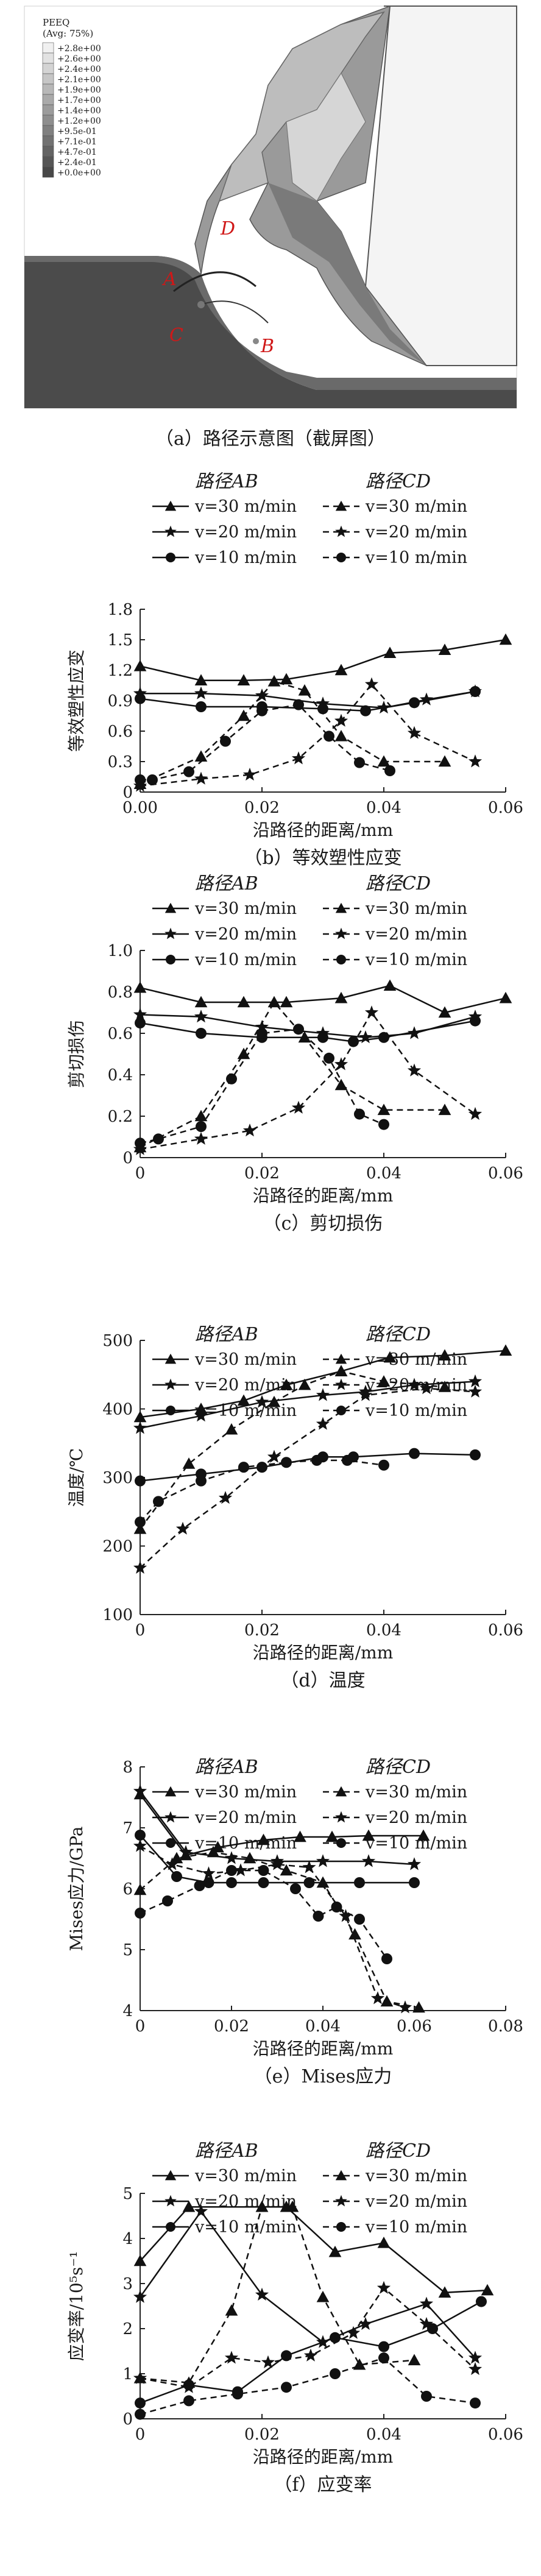 The image size is (541, 2576). I want to click on x-tick-label: 0.04, so click(323, 2026).